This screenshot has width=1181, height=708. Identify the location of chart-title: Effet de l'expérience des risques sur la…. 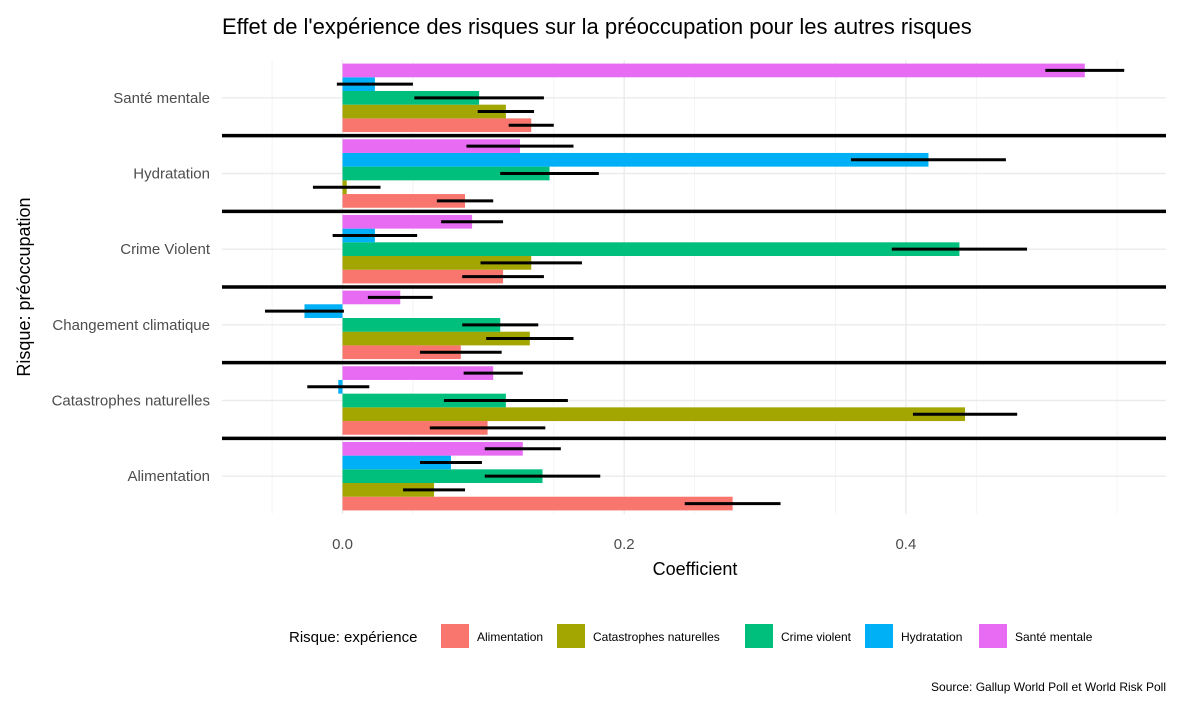
(597, 26).